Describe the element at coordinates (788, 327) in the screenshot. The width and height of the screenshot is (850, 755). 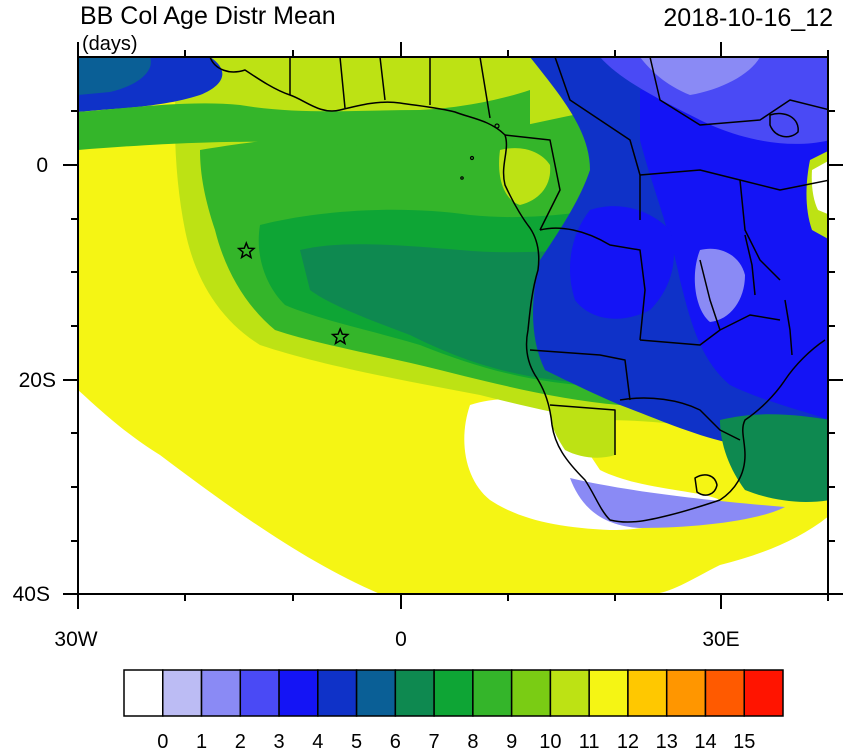
I see `lake-malawi` at that location.